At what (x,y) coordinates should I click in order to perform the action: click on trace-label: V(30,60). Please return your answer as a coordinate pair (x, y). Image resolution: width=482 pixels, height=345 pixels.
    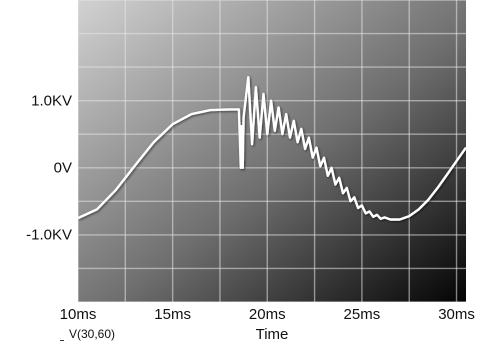
    Looking at the image, I should click on (92, 334).